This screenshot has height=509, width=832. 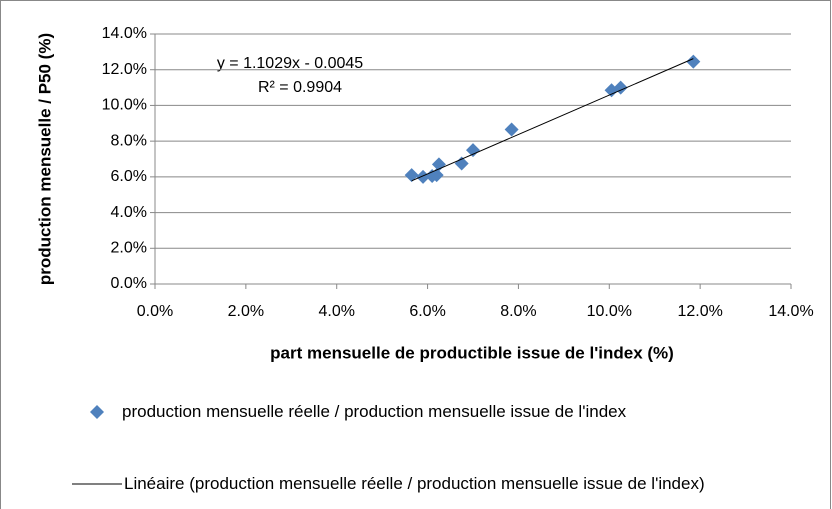 I want to click on r-squared: R² = 0.9904, so click(x=300, y=87).